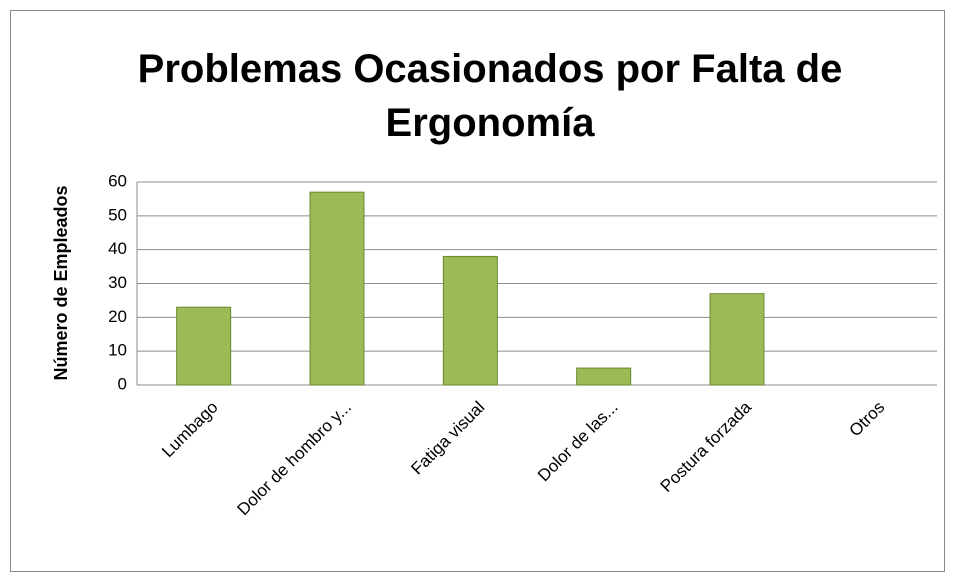 This screenshot has height=582, width=955. Describe the element at coordinates (117, 282) in the screenshot. I see `y-tick-label: 30` at that location.